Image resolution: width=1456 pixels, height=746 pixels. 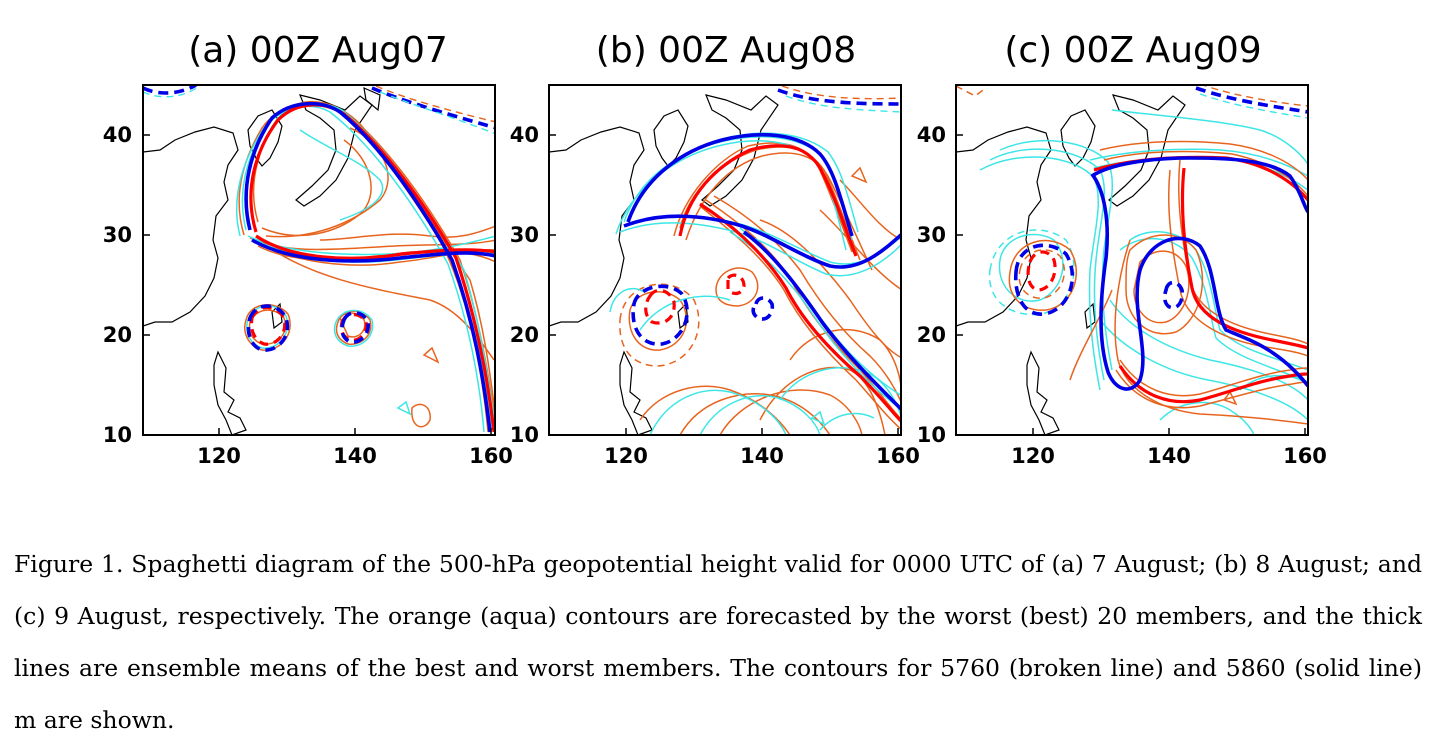 I want to click on panel-b-frame, so click(x=725, y=260).